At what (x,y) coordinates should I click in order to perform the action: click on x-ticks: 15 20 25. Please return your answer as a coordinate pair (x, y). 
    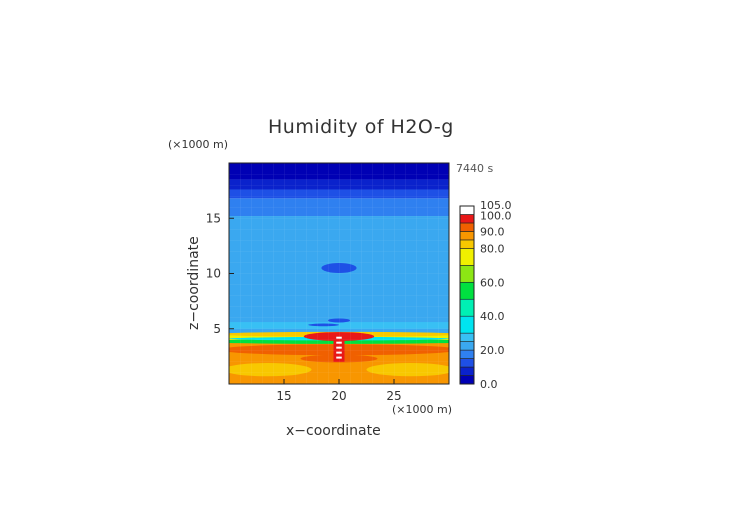
    Looking at the image, I should click on (339, 391).